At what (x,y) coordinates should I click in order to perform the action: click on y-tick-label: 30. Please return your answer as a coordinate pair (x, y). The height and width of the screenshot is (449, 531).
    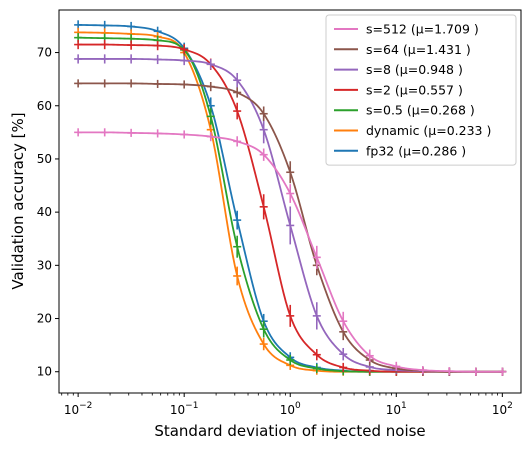
    Looking at the image, I should click on (44, 265).